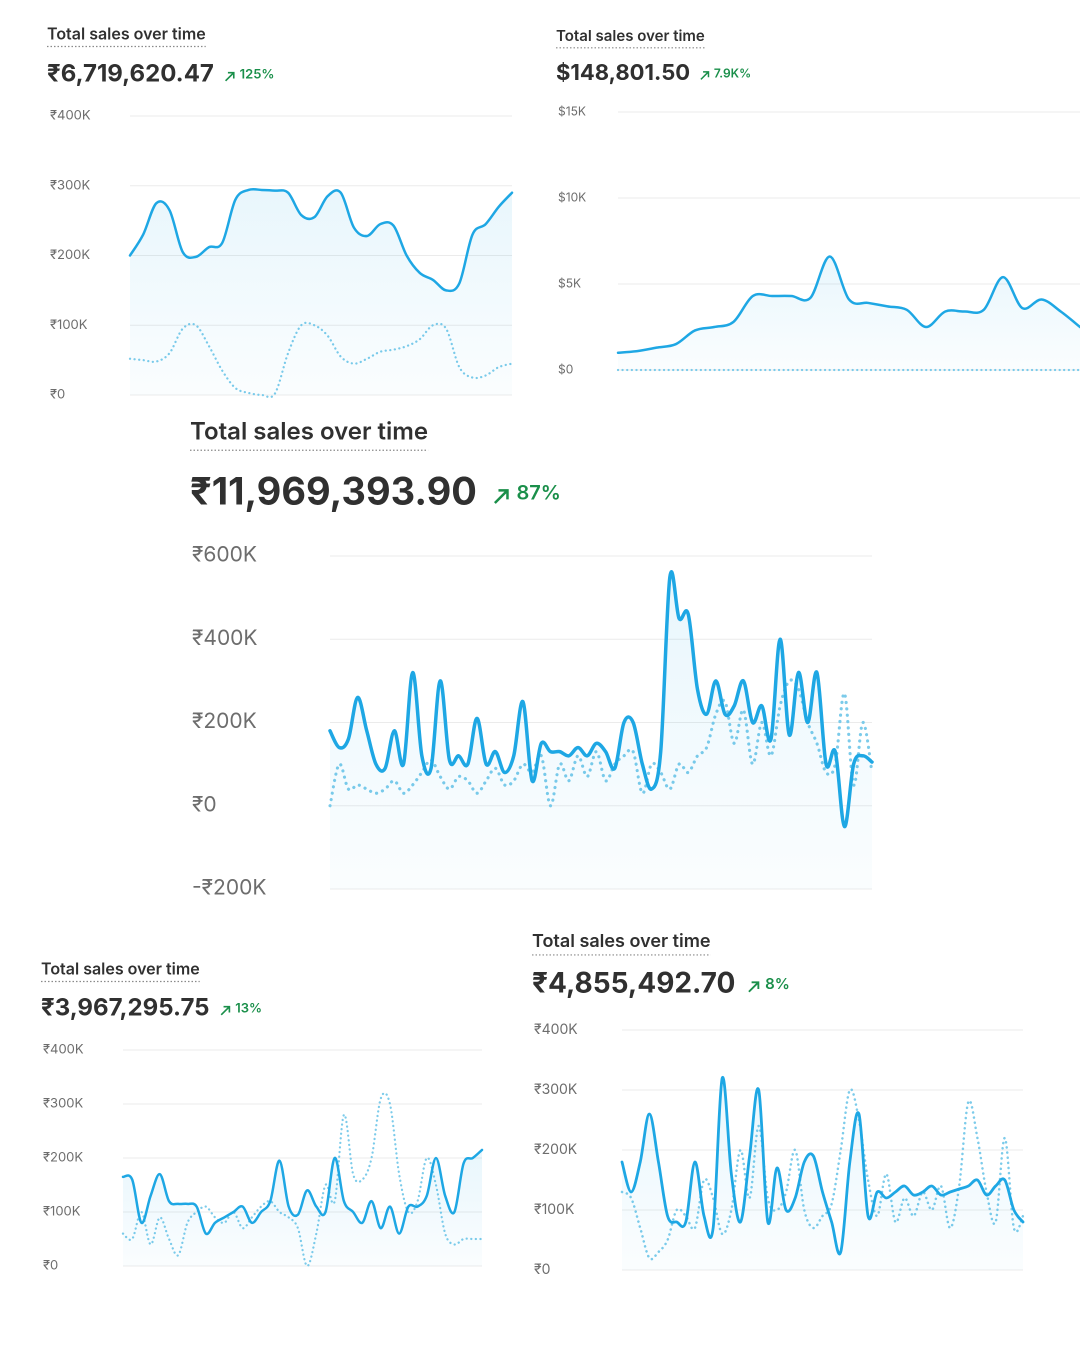 This screenshot has height=1350, width=1080. What do you see at coordinates (777, 983) in the screenshot?
I see `change-percent: 8%` at bounding box center [777, 983].